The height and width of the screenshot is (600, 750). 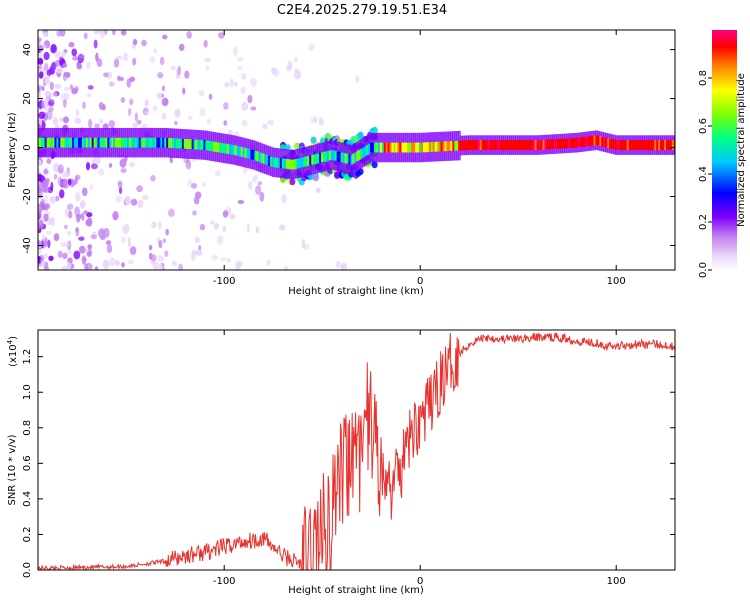 I want to click on colorbar-gradient, so click(x=724, y=150).